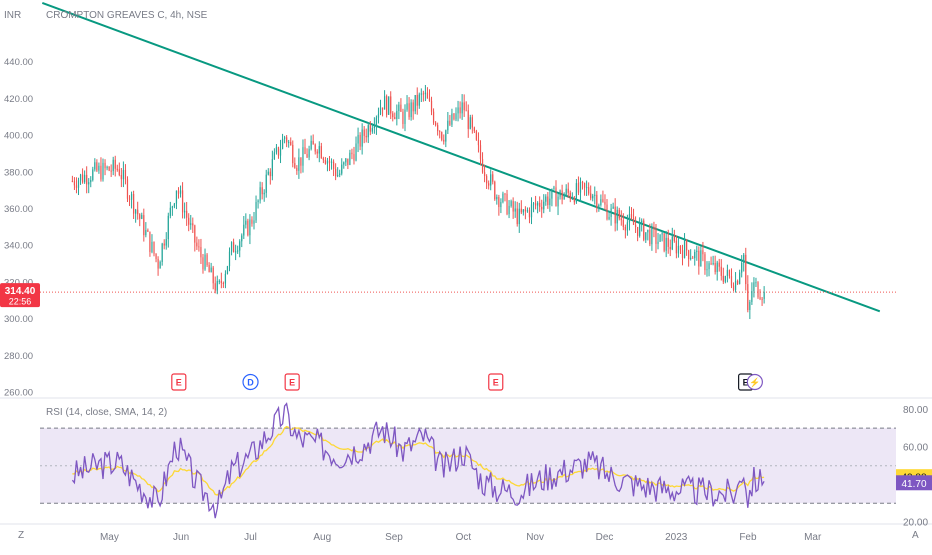 The height and width of the screenshot is (555, 932). What do you see at coordinates (181, 537) in the screenshot?
I see `time-axis-tick: Jun` at bounding box center [181, 537].